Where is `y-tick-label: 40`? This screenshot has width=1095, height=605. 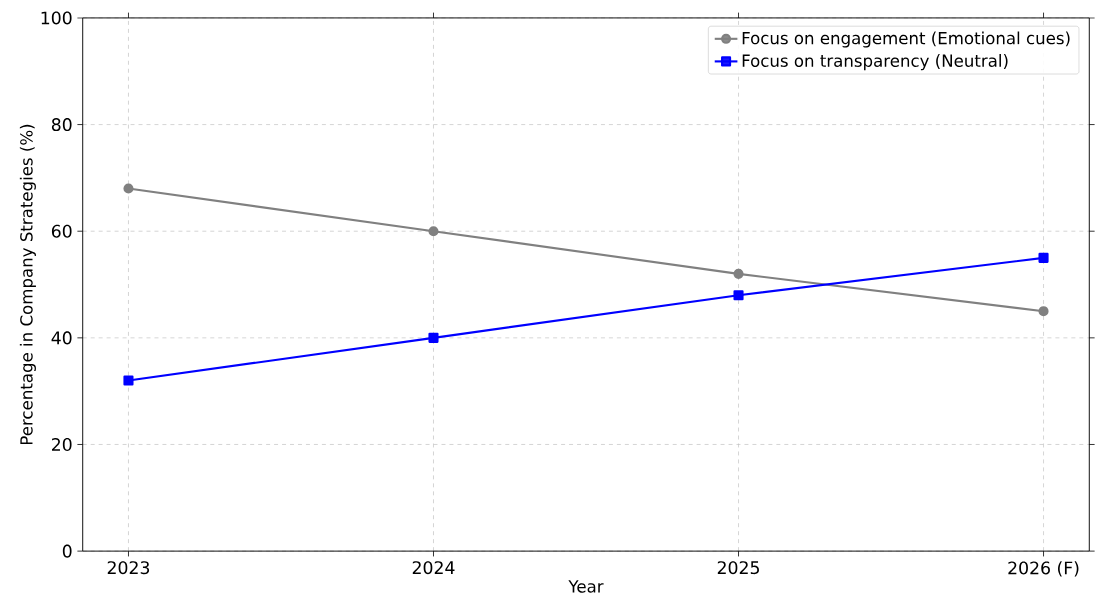 y-tick-label: 40 is located at coordinates (61, 338).